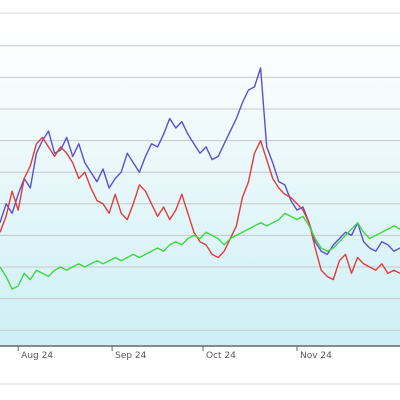 The width and height of the screenshot is (400, 400). Describe the element at coordinates (174, 353) in the screenshot. I see `x-axis-ticks: Aug 24 Sep 24 Oct 24 Nov 24` at that location.